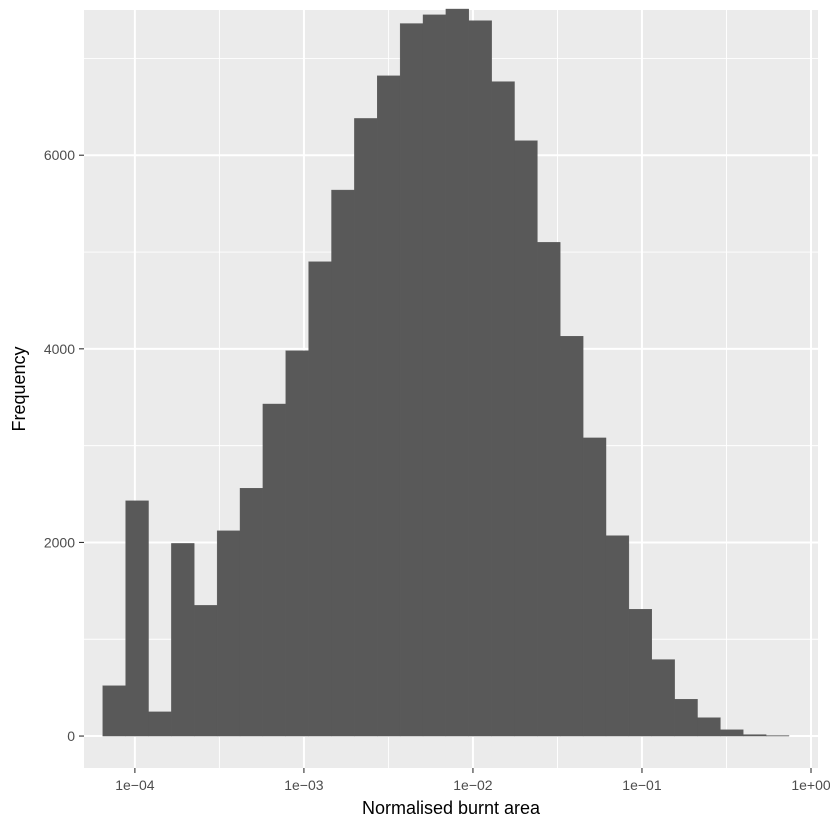 This screenshot has width=830, height=830. Describe the element at coordinates (19, 388) in the screenshot. I see `y-axis-title: Frequency` at that location.